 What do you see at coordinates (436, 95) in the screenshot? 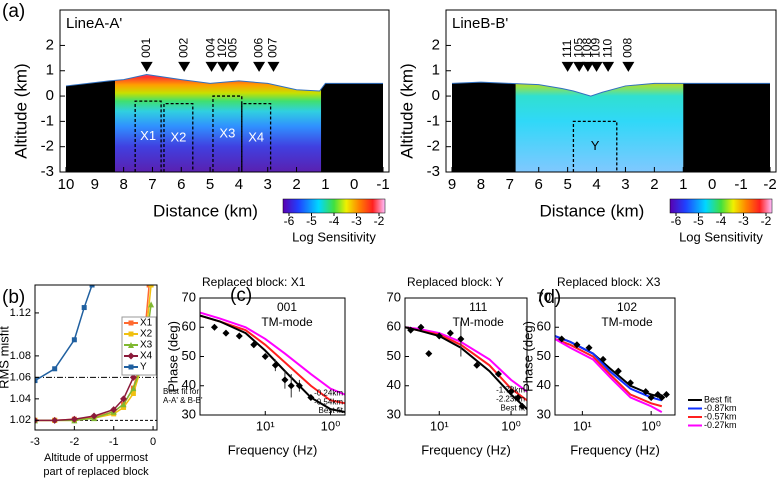
I see `y-tick-label: 0` at bounding box center [436, 95].